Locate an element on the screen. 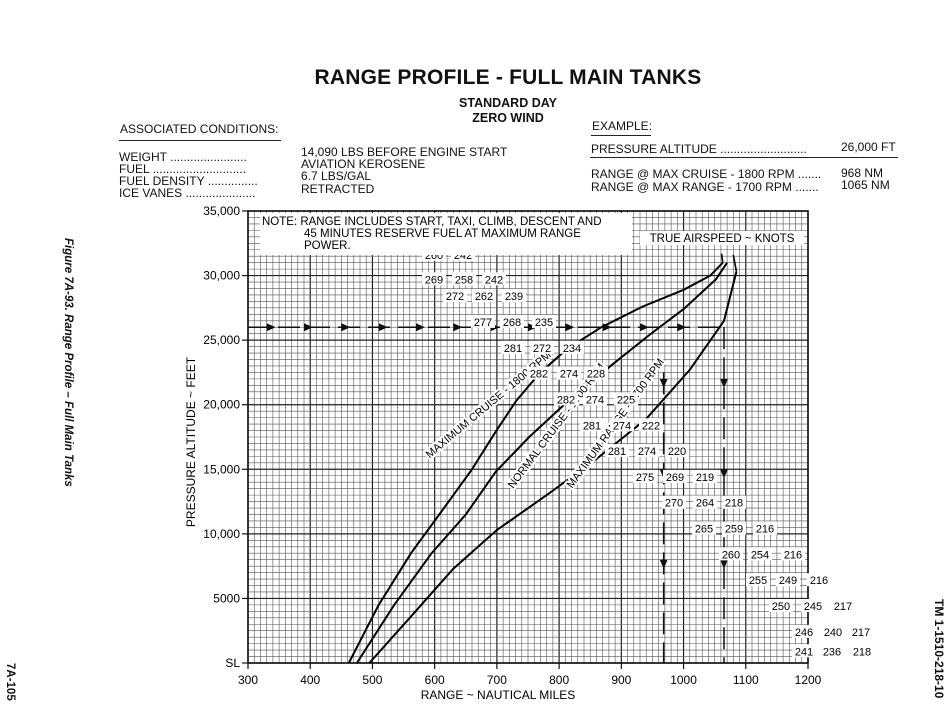  airspeed-label-text: 259 is located at coordinates (734, 530).